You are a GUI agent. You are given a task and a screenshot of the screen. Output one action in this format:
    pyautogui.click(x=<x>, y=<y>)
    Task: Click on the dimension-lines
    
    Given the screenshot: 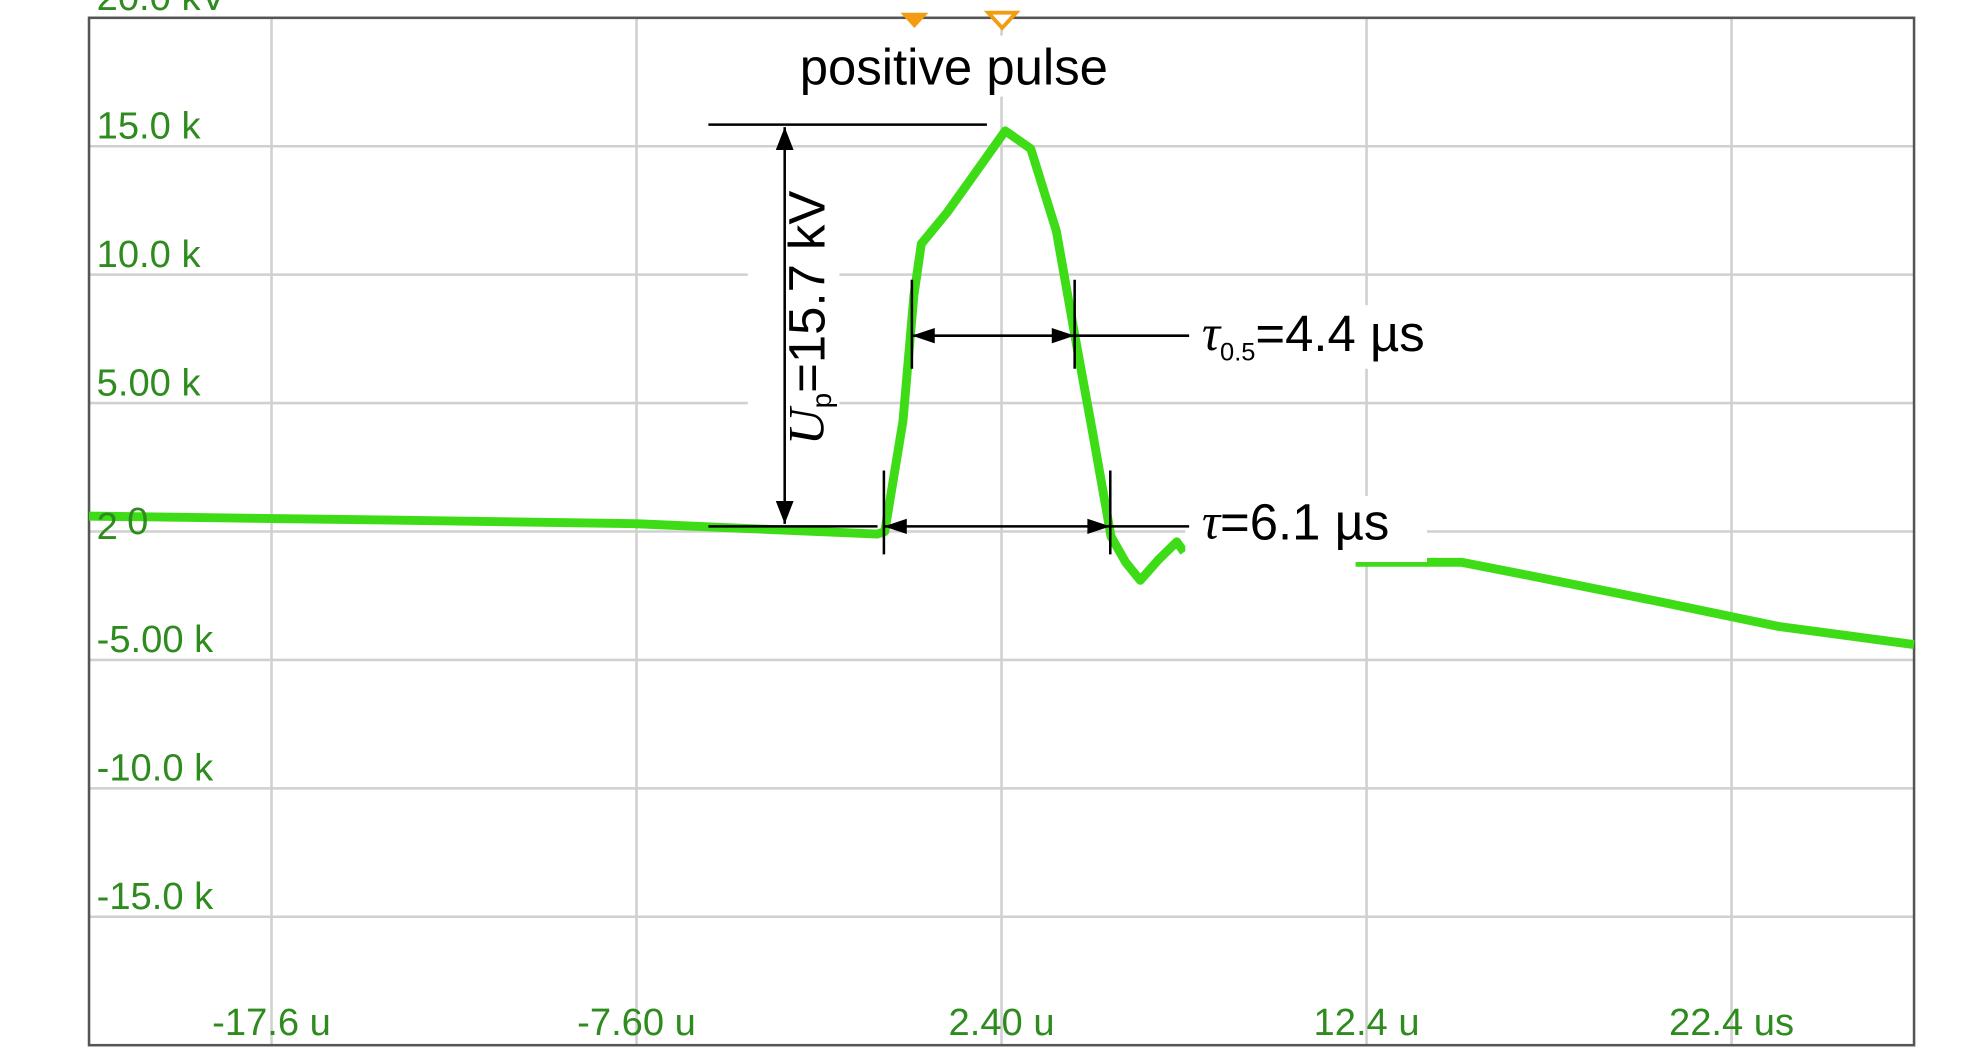 What is the action you would take?
    pyautogui.click(x=949, y=339)
    